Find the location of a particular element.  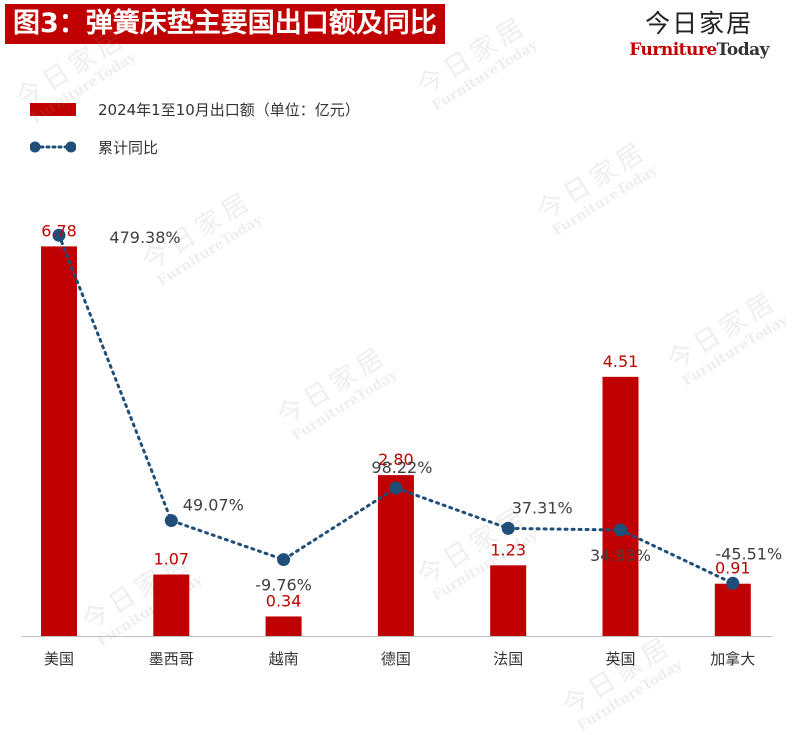

chart-title: 图3：弹簧床垫主要国出口额及同比 is located at coordinates (225, 24).